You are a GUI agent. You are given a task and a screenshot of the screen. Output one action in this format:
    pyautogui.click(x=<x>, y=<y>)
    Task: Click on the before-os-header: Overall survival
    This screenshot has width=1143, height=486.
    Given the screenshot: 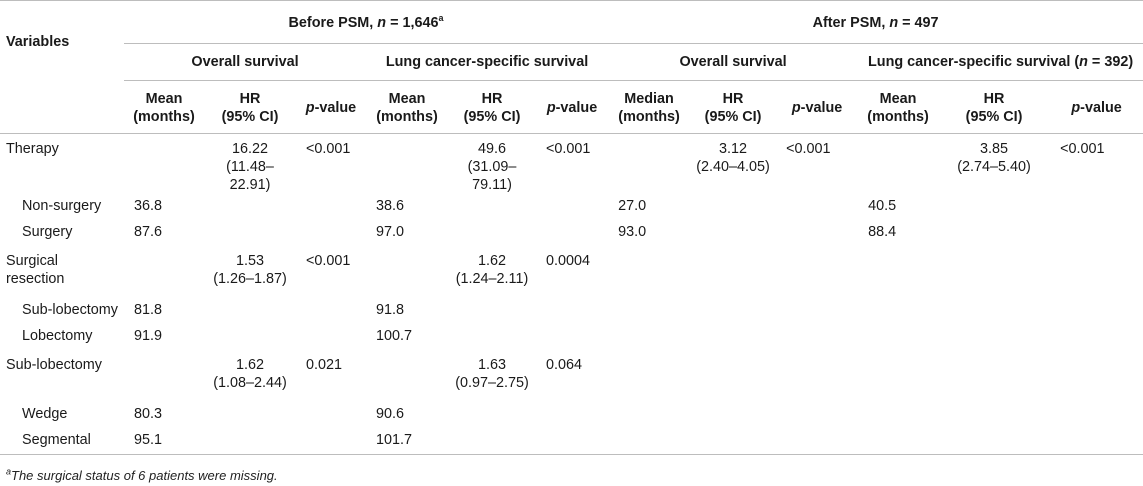 What is the action you would take?
    pyautogui.click(x=245, y=62)
    